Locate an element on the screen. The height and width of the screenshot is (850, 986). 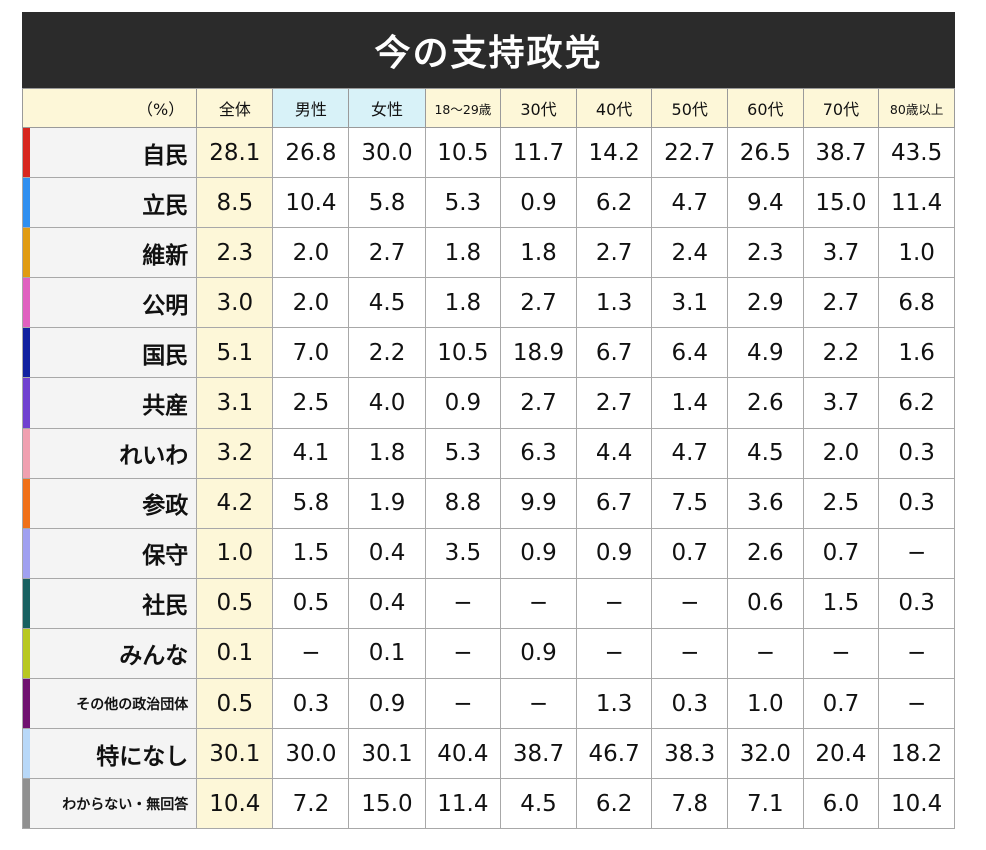
table-row: 立民 8.5 10.4 5.8 5.3 0.9 6.2 4.7 9.4 15.0 11.4 is located at coordinates (488, 203).